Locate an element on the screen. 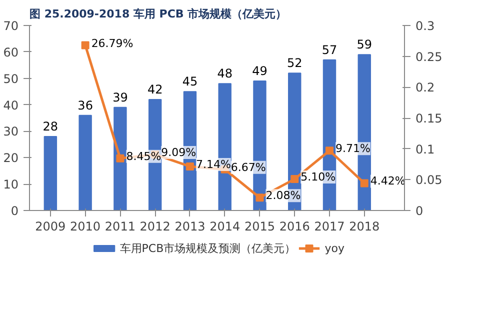 The height and width of the screenshot is (320, 500). x-tick-label: 2013 is located at coordinates (190, 227).